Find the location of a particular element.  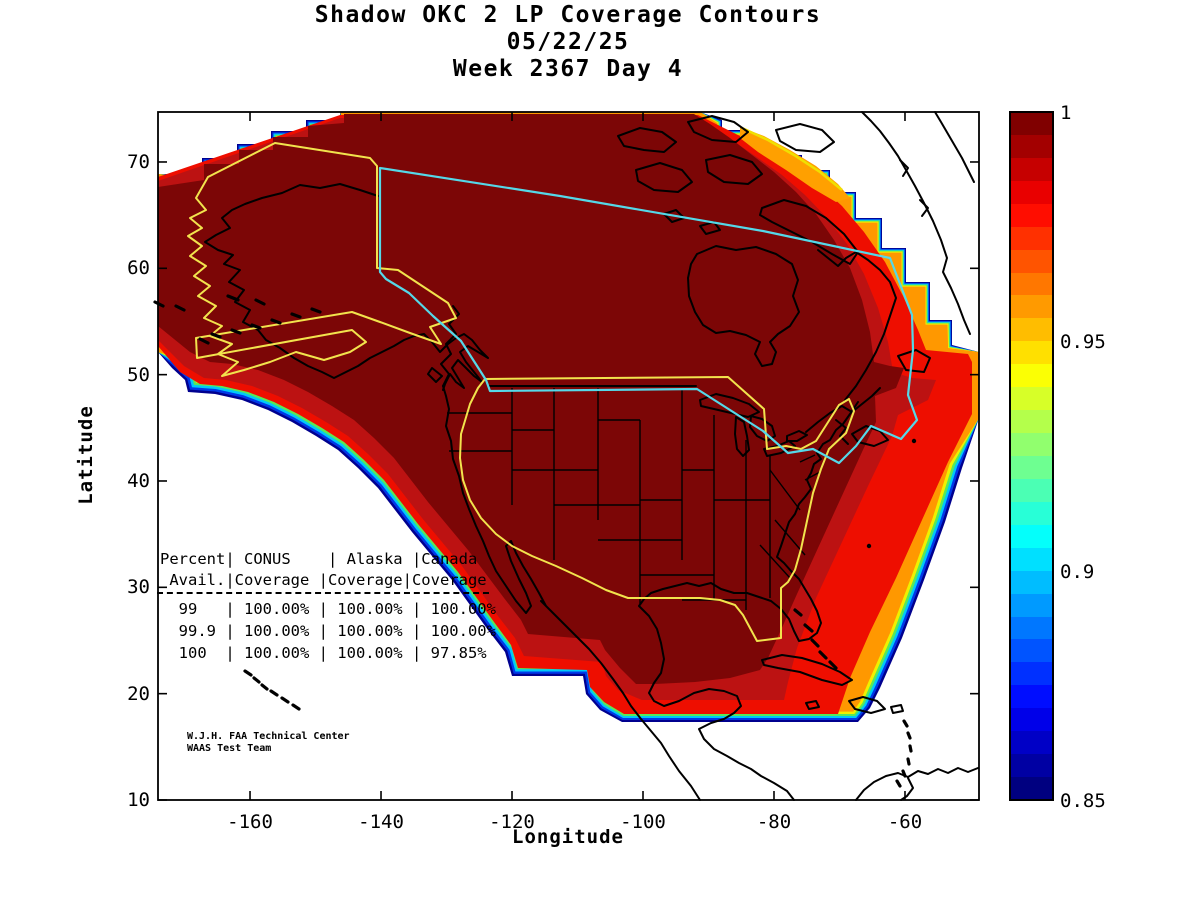

greenland-west-coast is located at coordinates (916, 223).